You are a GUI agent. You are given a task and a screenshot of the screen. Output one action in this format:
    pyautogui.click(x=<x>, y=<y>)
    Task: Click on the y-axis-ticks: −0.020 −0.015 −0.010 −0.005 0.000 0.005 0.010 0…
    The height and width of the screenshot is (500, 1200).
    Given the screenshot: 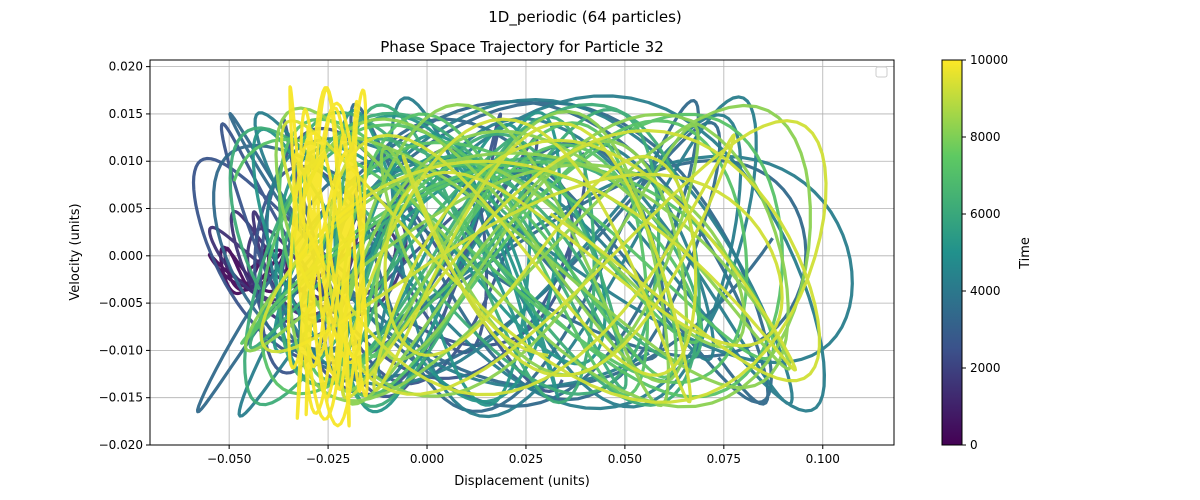 What is the action you would take?
    pyautogui.click(x=124, y=256)
    